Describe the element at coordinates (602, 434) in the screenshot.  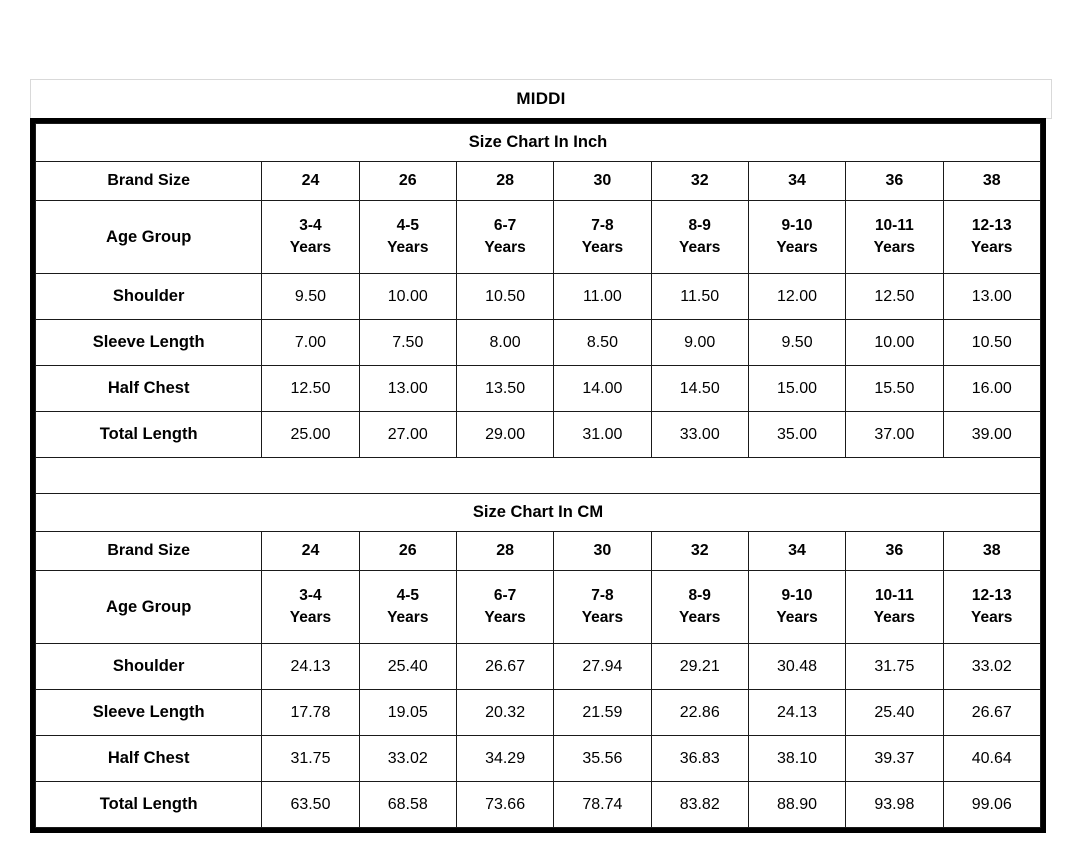
I see `measurement-value: 31.00` at that location.